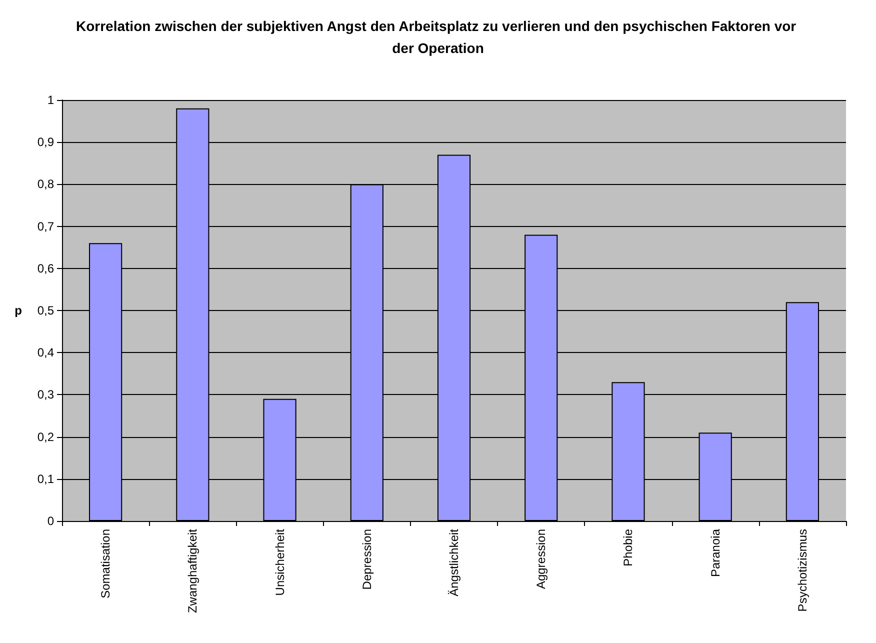 This screenshot has height=643, width=876. I want to click on x-tick-label: Unsicherheit, so click(279, 562).